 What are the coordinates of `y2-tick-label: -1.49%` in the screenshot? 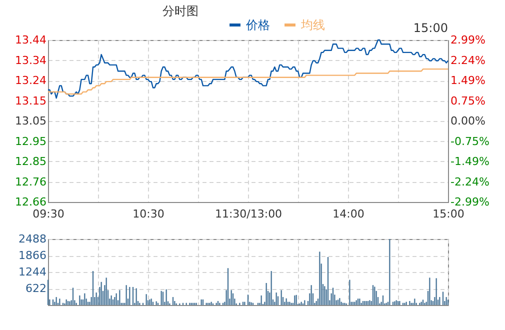 It's located at (470, 161).